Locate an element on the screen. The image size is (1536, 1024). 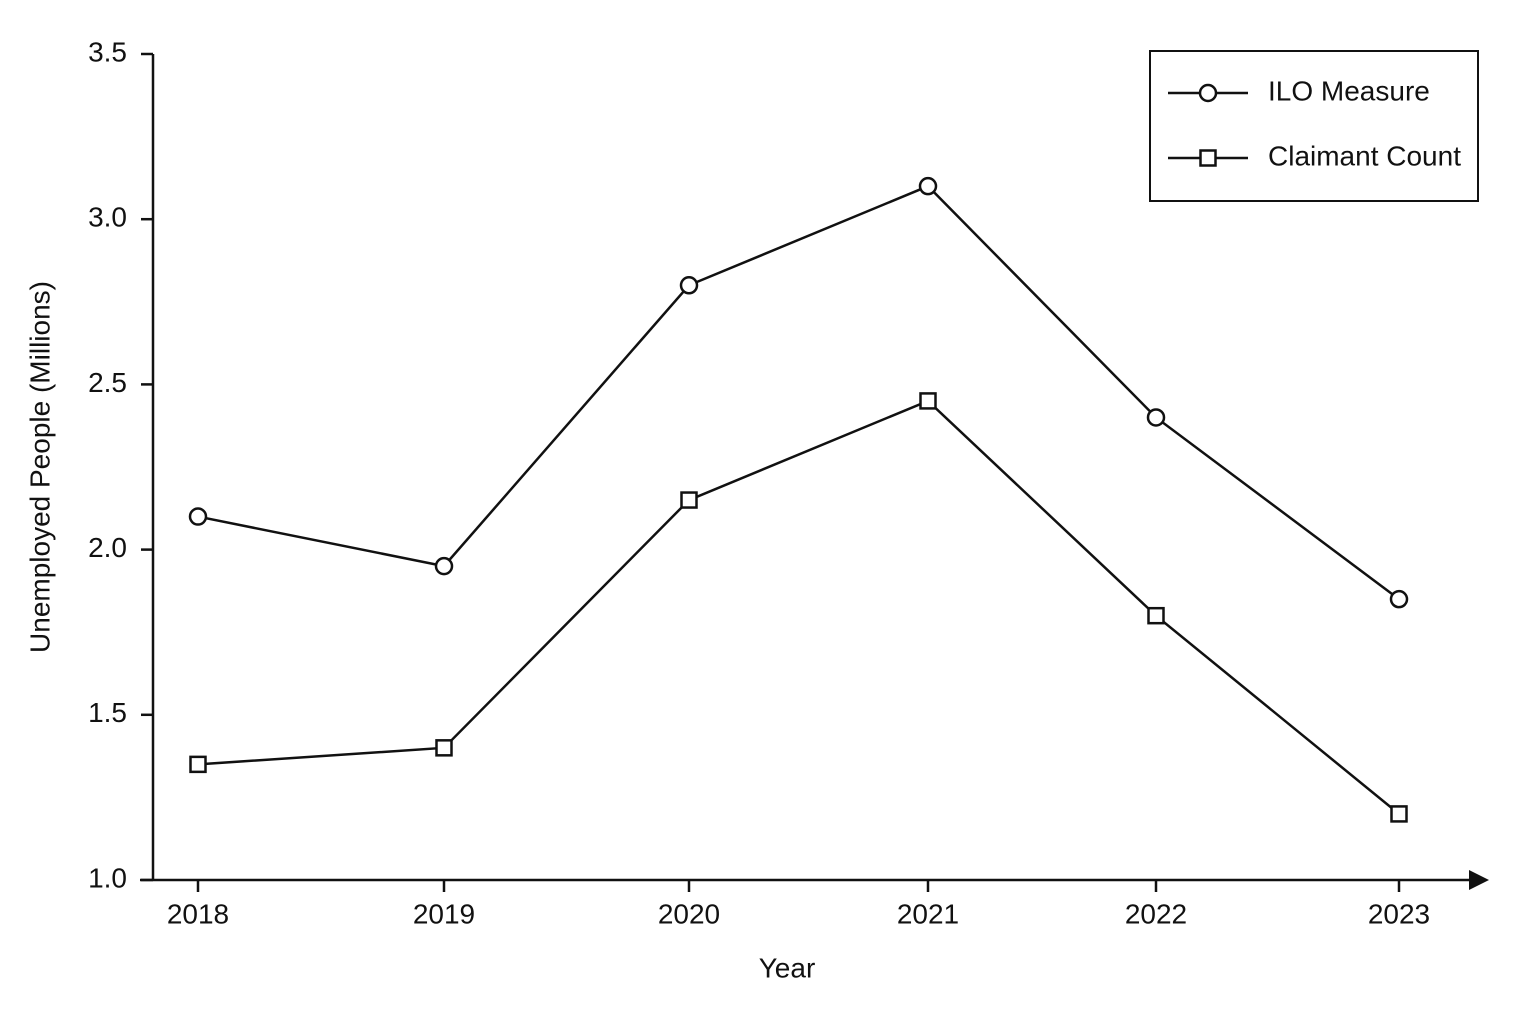
legend-box is located at coordinates (1314, 126).